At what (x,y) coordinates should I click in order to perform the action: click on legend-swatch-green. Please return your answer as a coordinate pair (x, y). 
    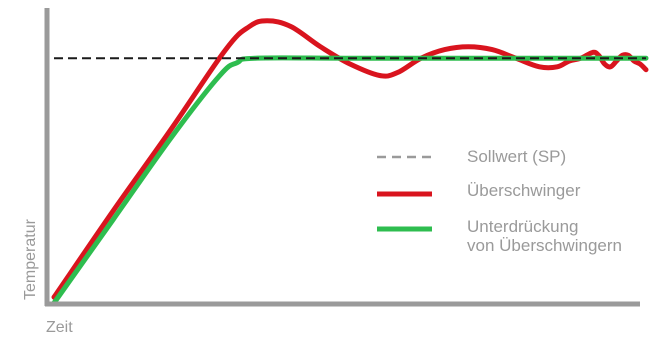
    Looking at the image, I should click on (404, 227).